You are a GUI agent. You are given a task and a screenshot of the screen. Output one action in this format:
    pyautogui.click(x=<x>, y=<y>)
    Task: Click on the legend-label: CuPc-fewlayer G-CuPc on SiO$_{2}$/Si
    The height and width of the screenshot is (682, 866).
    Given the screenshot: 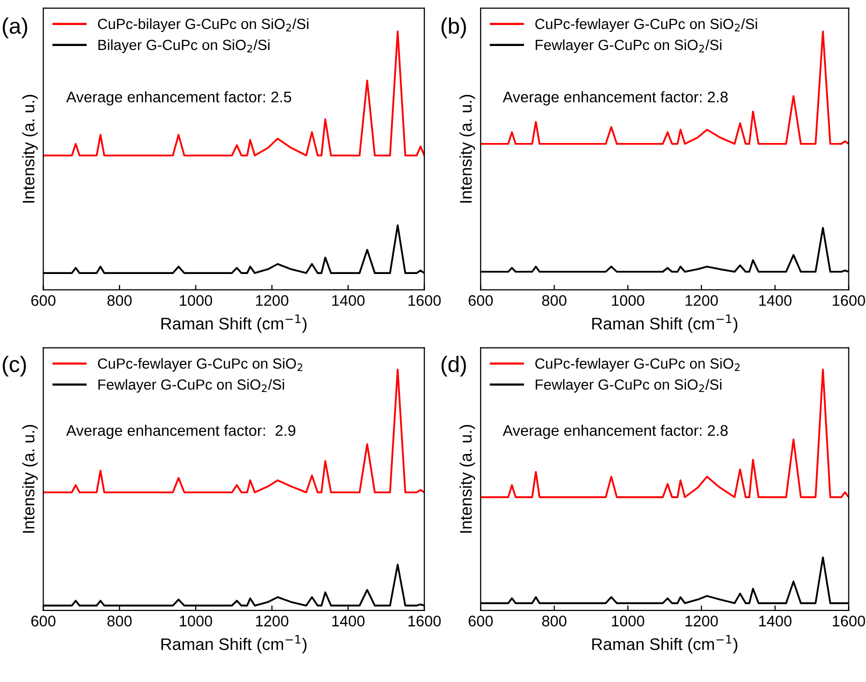 What is the action you would take?
    pyautogui.click(x=646, y=25)
    